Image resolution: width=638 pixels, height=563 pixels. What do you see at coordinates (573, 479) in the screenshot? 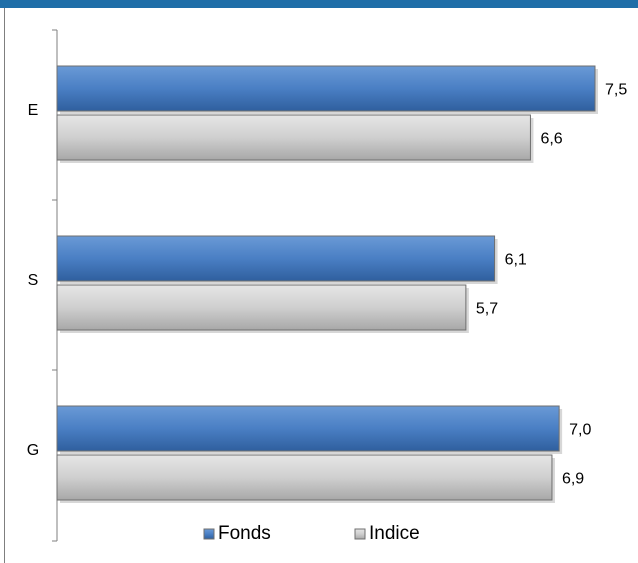
I see `data-label: 6,9` at bounding box center [573, 479].